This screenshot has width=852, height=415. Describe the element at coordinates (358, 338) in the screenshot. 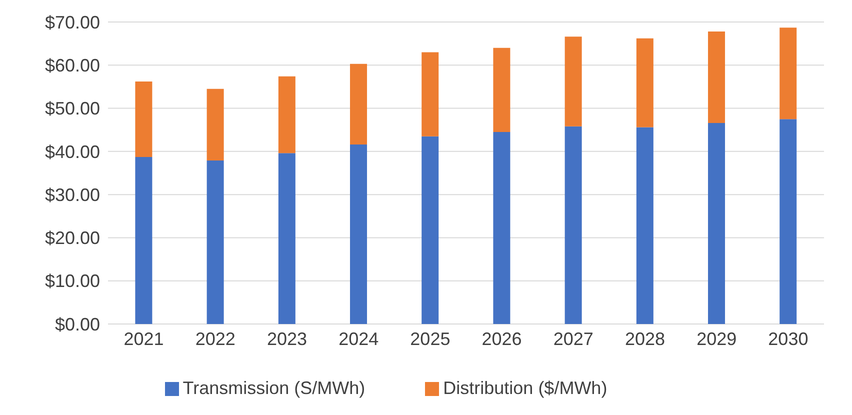

I see `x-tick-label: 2024` at that location.